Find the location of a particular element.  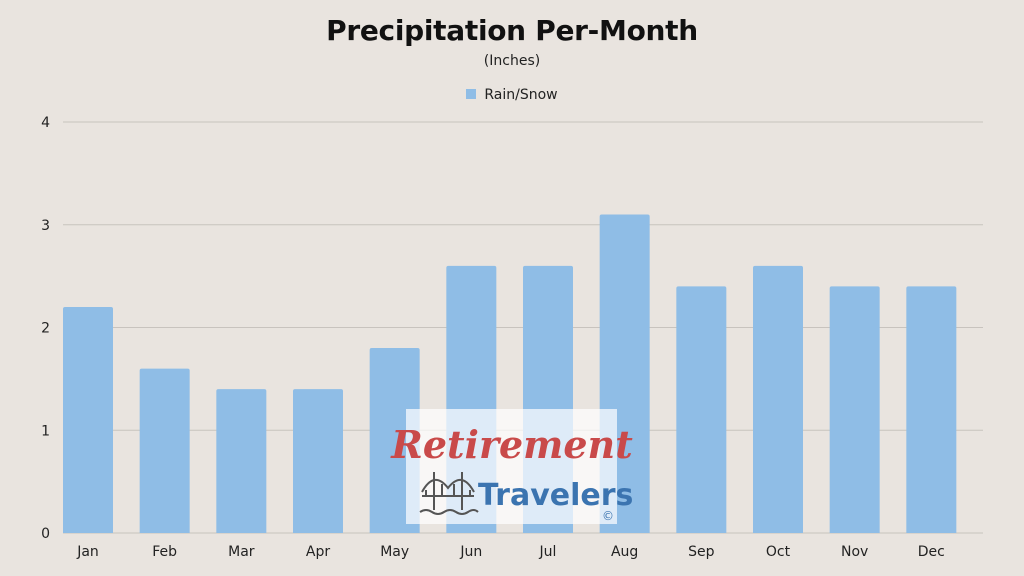

watermark-line1: Retirement is located at coordinates (511, 444).